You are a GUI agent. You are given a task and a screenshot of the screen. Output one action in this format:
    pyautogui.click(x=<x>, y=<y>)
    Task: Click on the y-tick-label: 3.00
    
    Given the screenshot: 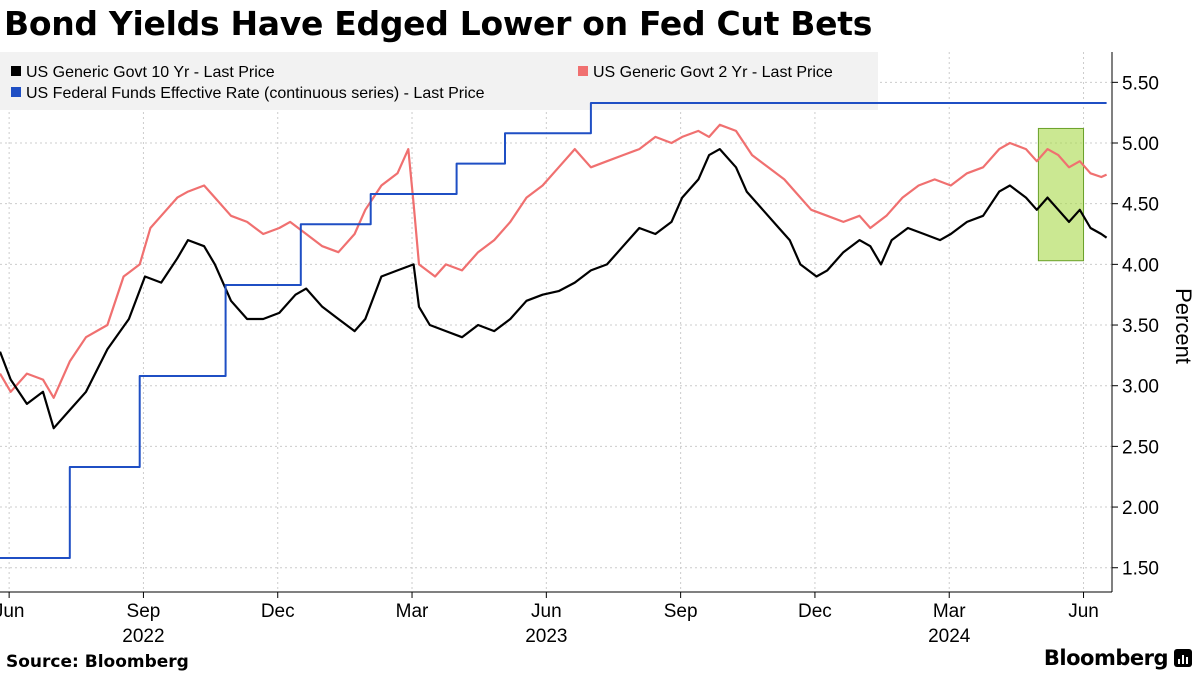 What is the action you would take?
    pyautogui.click(x=1140, y=387)
    